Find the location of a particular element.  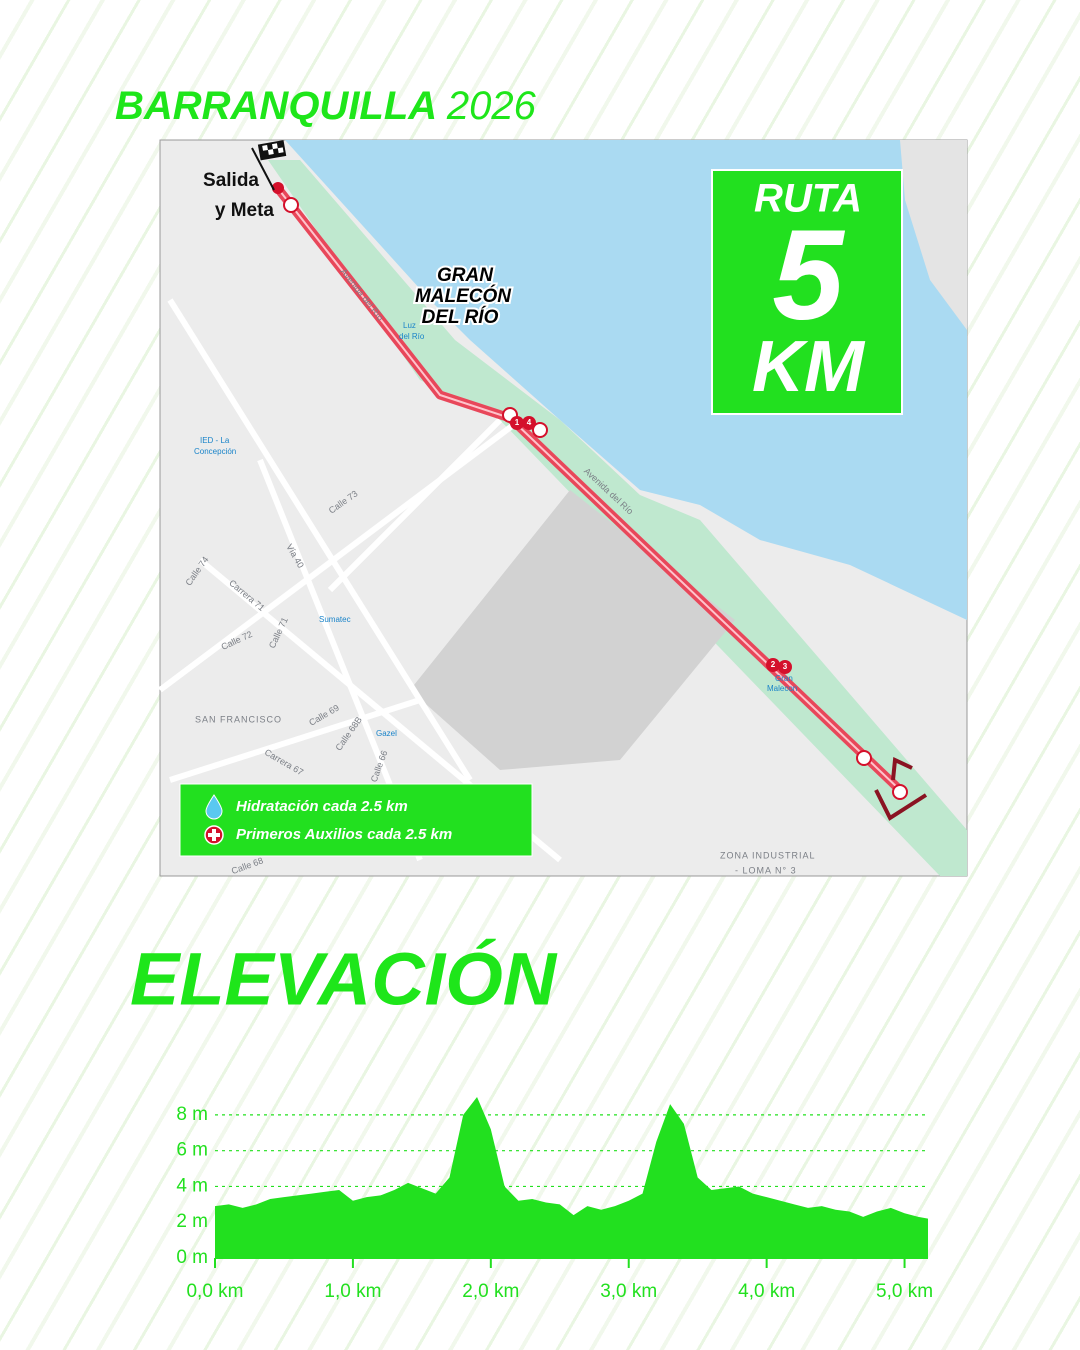

landmark-line: DEL RÍO is located at coordinates (460, 317).